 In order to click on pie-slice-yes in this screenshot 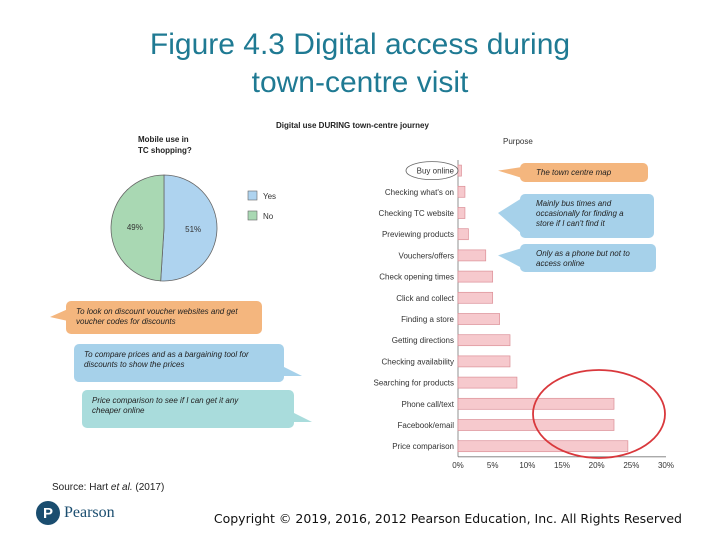, I will do `click(189, 228)`.